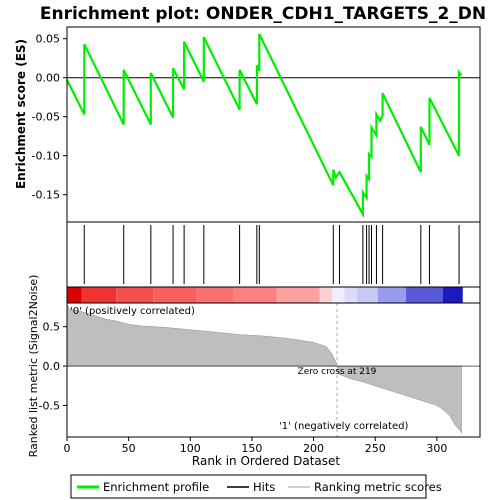  Describe the element at coordinates (52, 327) in the screenshot. I see `metric-y-tick-label: 0.5` at that location.